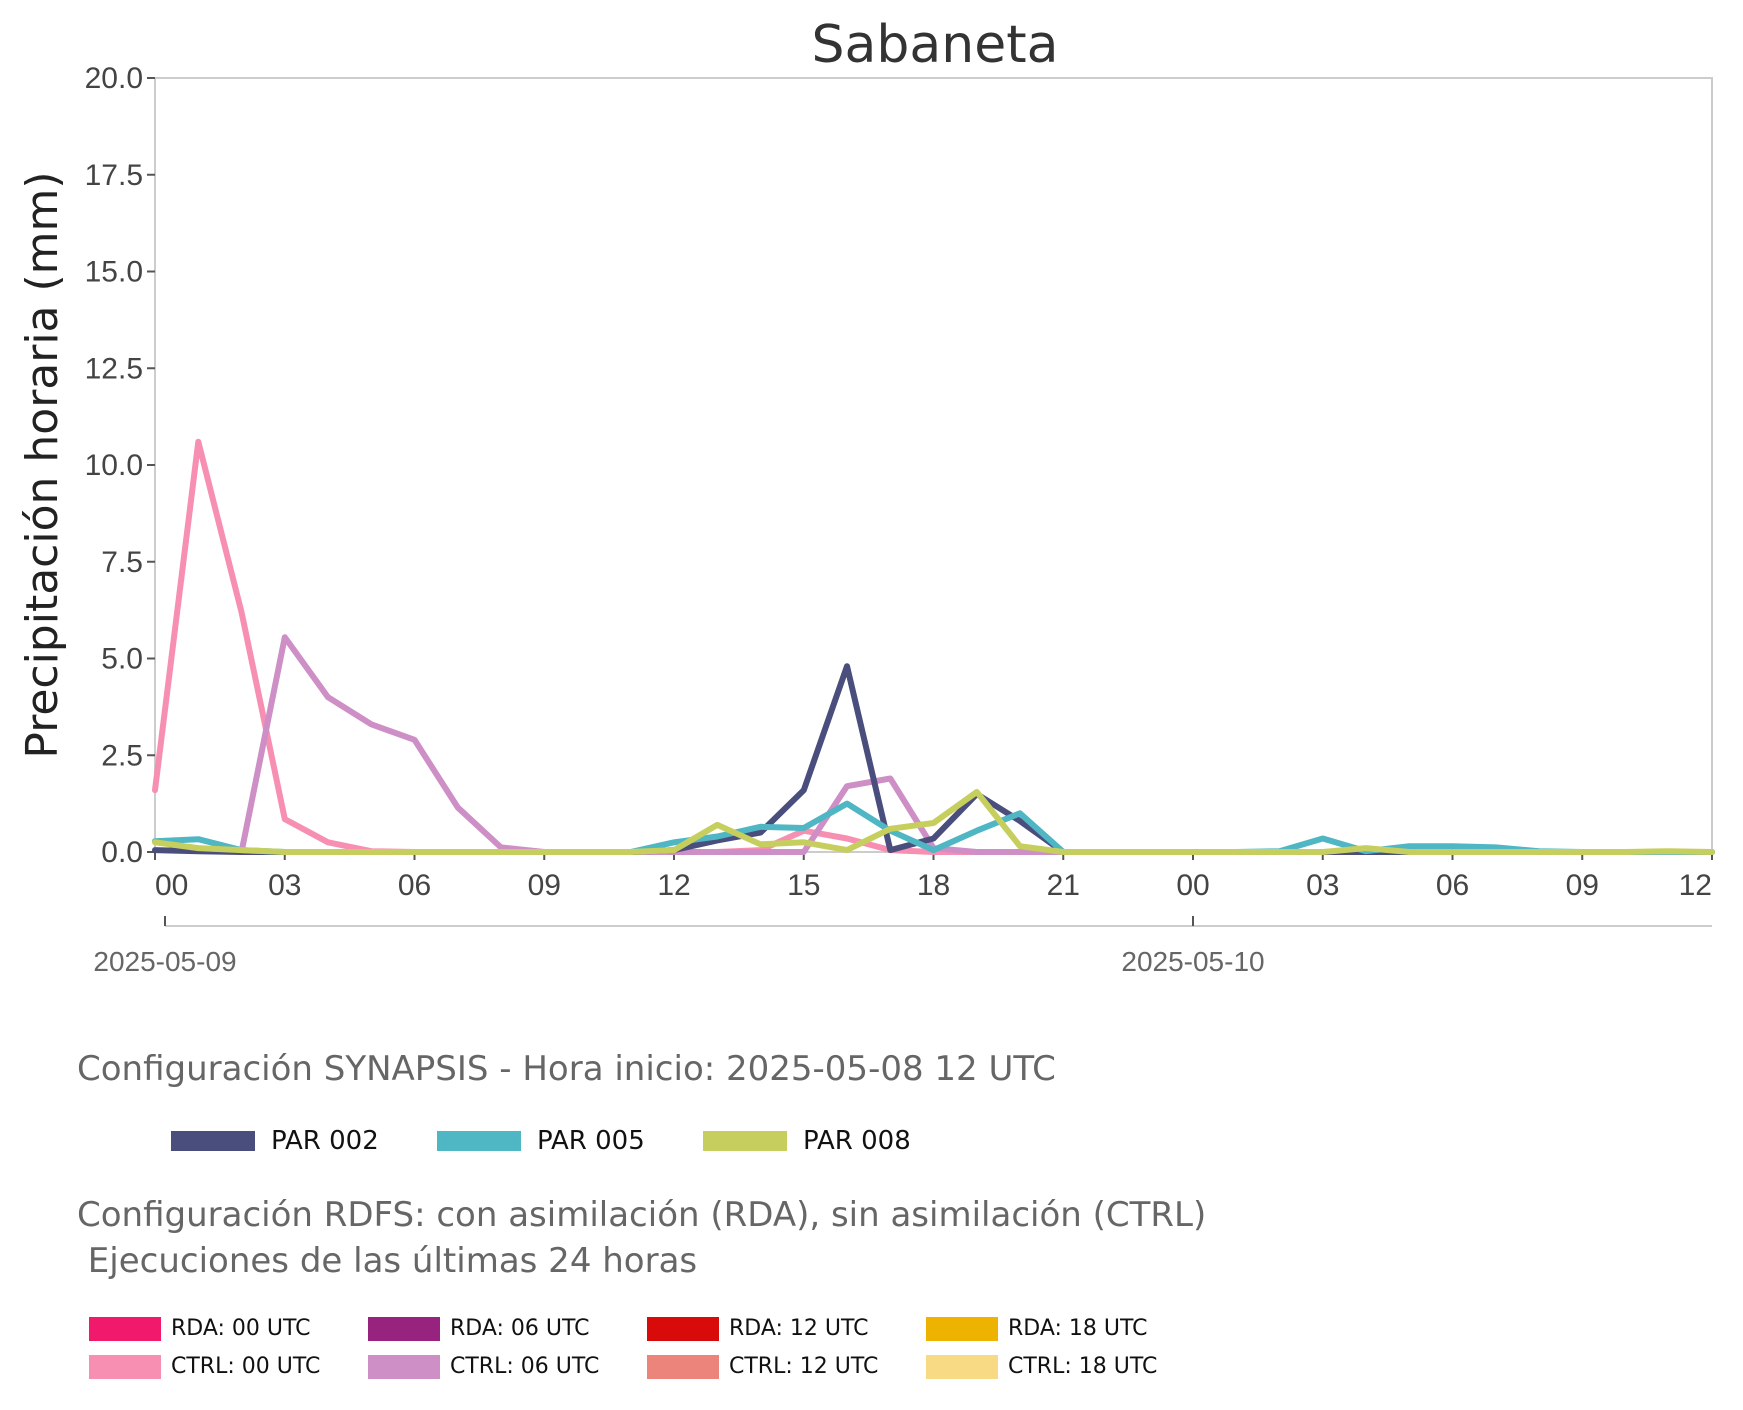 The image size is (1743, 1410). I want to click on legend-label: CTRL: 12 UTC, so click(804, 1366).